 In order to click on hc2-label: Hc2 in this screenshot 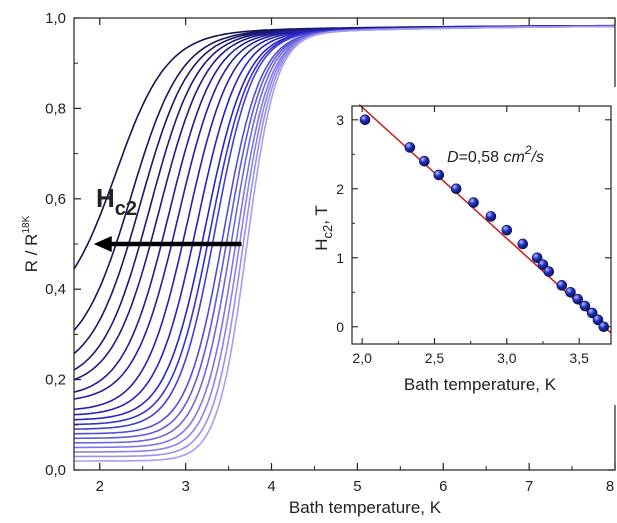, I will do `click(116, 201)`.